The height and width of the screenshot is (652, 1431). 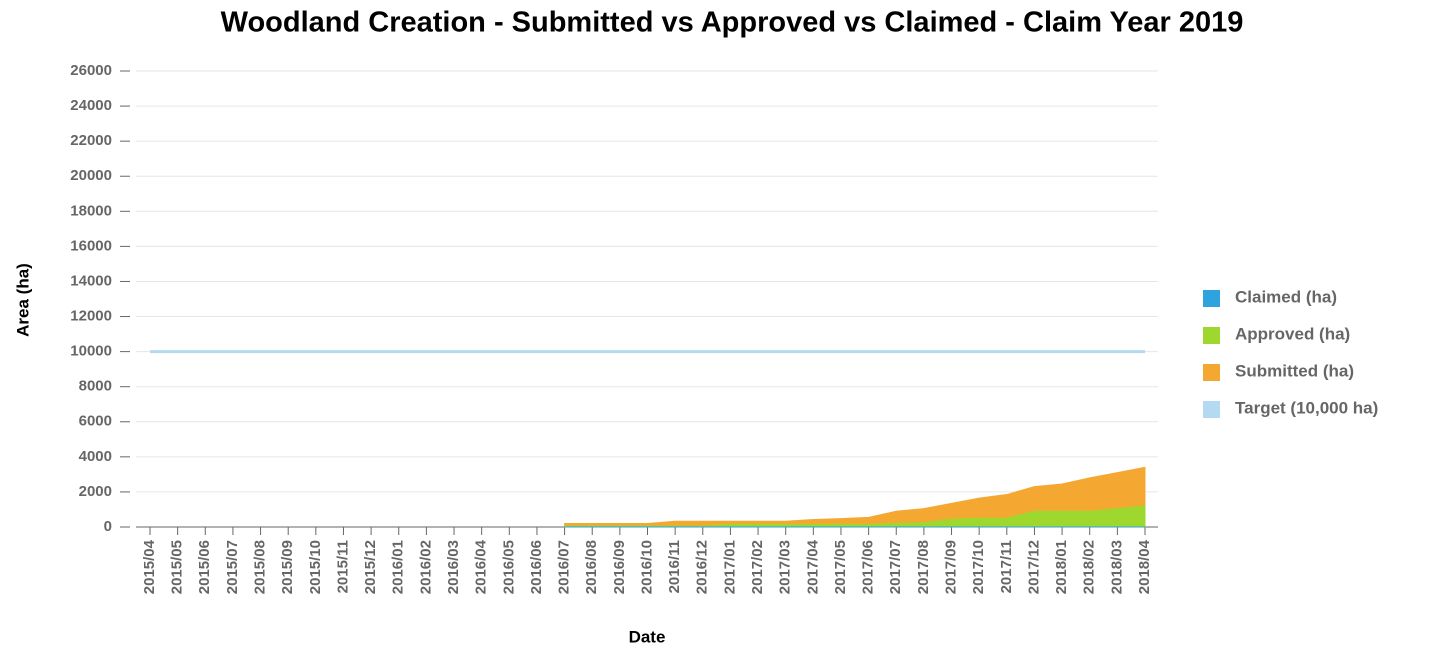 What do you see at coordinates (702, 567) in the screenshot?
I see `x-tick-label: 2016/12` at bounding box center [702, 567].